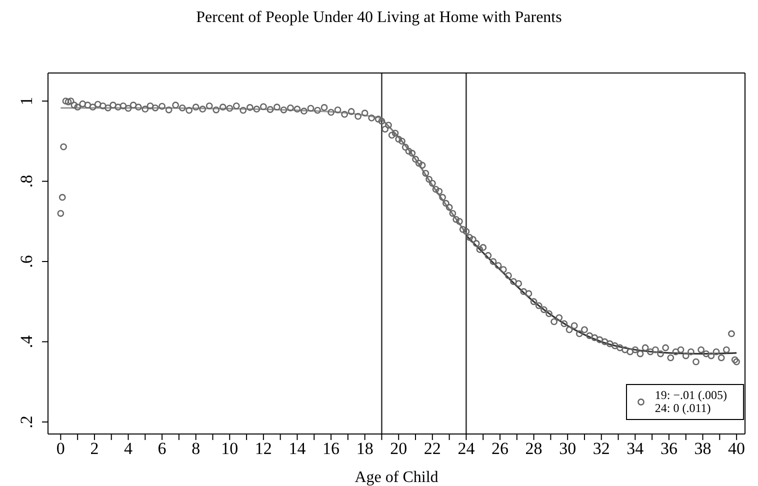 Image resolution: width=758 pixels, height=486 pixels. I want to click on x-tick-label: 30, so click(567, 448).